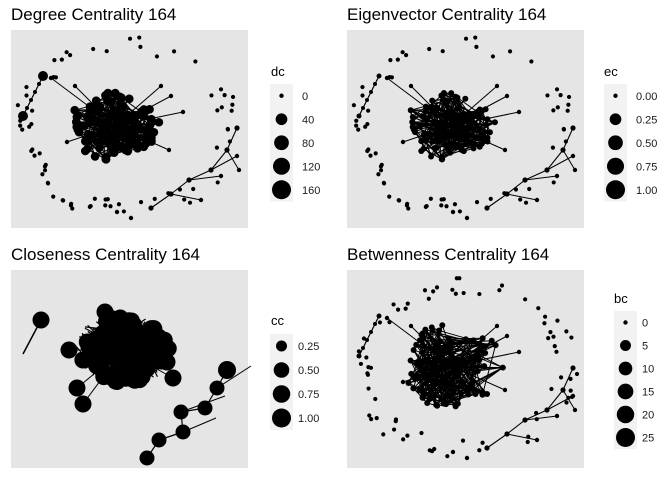 This screenshot has height=480, width=672. Describe the element at coordinates (278, 71) in the screenshot. I see `degree-legend-title: dc` at that location.